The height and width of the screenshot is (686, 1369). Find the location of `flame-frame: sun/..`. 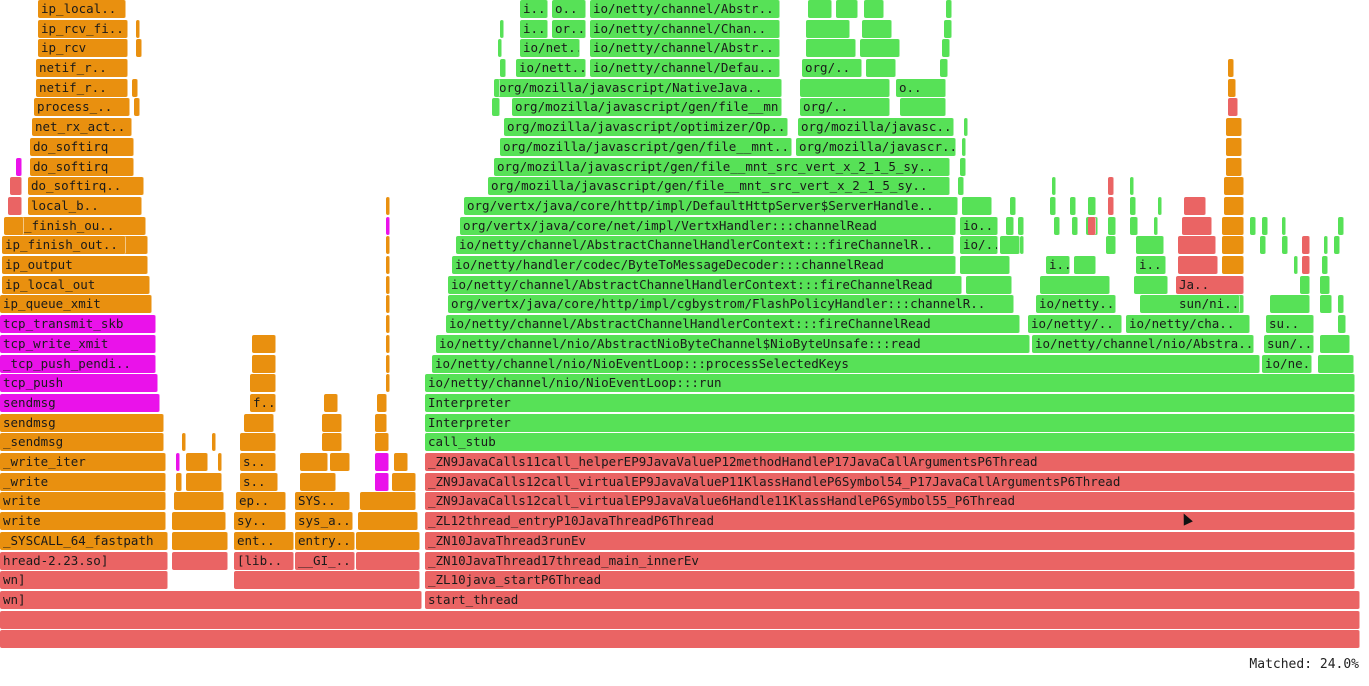

flame-frame: sun/.. is located at coordinates (1289, 344).